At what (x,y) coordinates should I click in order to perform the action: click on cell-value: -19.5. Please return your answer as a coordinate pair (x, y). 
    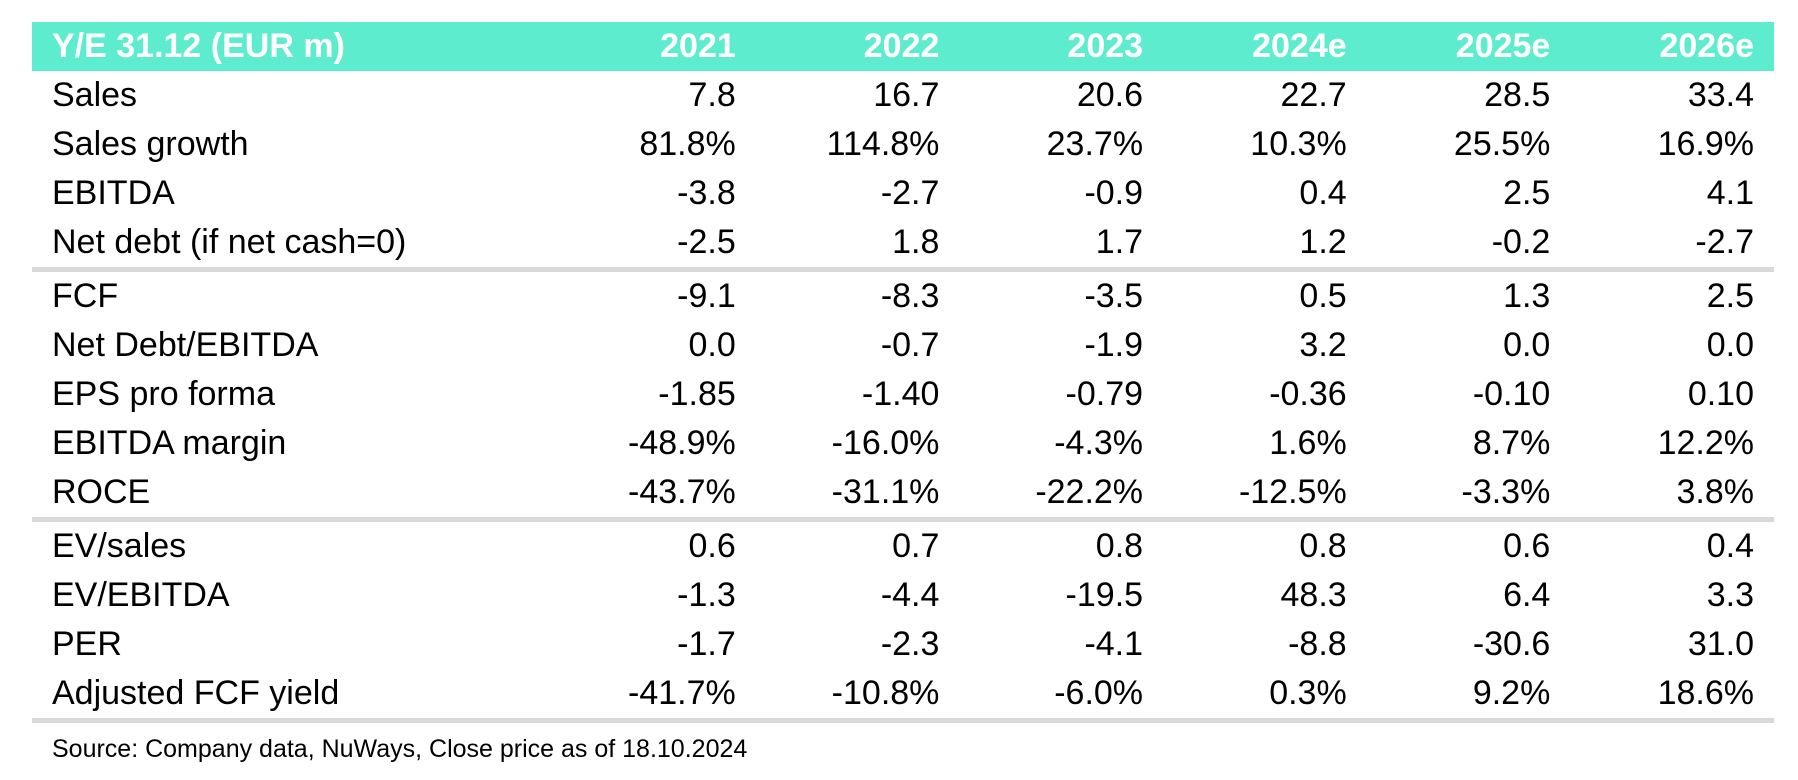
    Looking at the image, I should click on (1104, 595).